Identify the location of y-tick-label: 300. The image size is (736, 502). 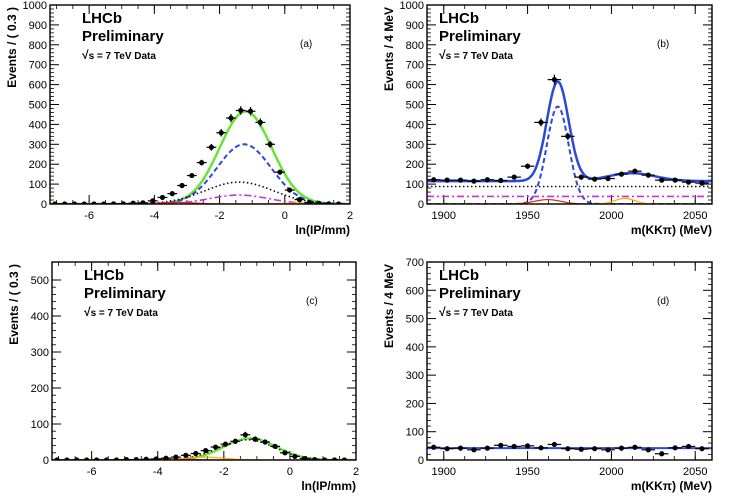
(38, 145).